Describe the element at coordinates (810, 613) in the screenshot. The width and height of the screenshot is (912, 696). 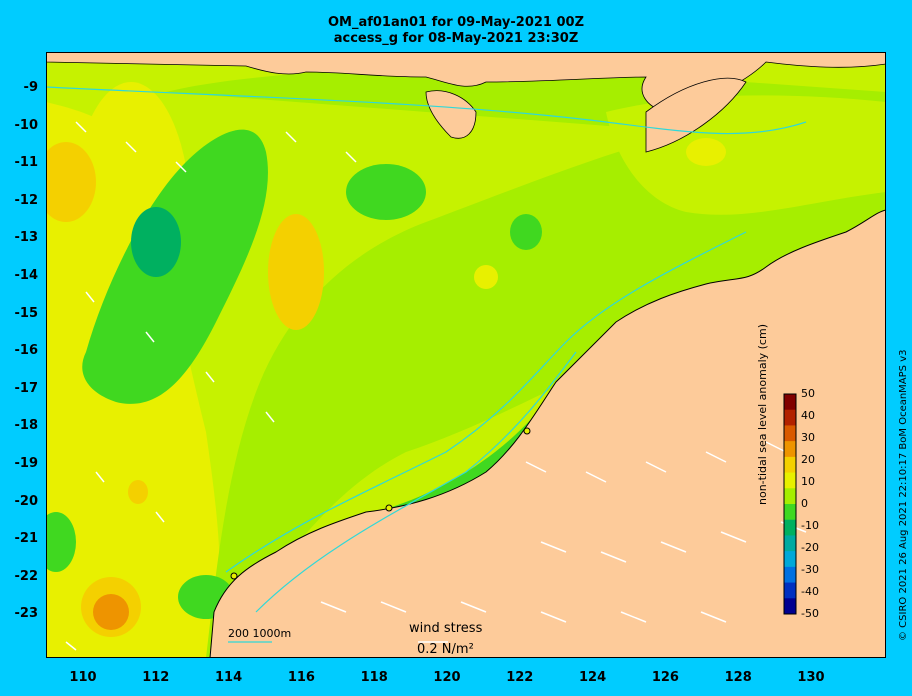
I see `colorbar-tick-label: -50` at that location.